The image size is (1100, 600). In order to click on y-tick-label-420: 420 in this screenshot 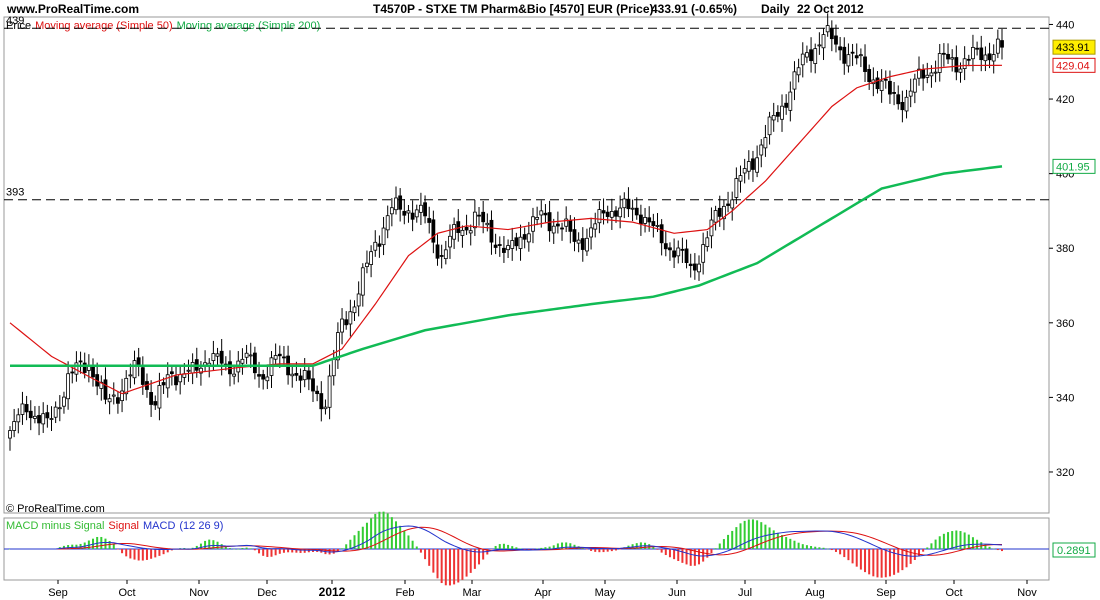, I will do `click(1065, 100)`.